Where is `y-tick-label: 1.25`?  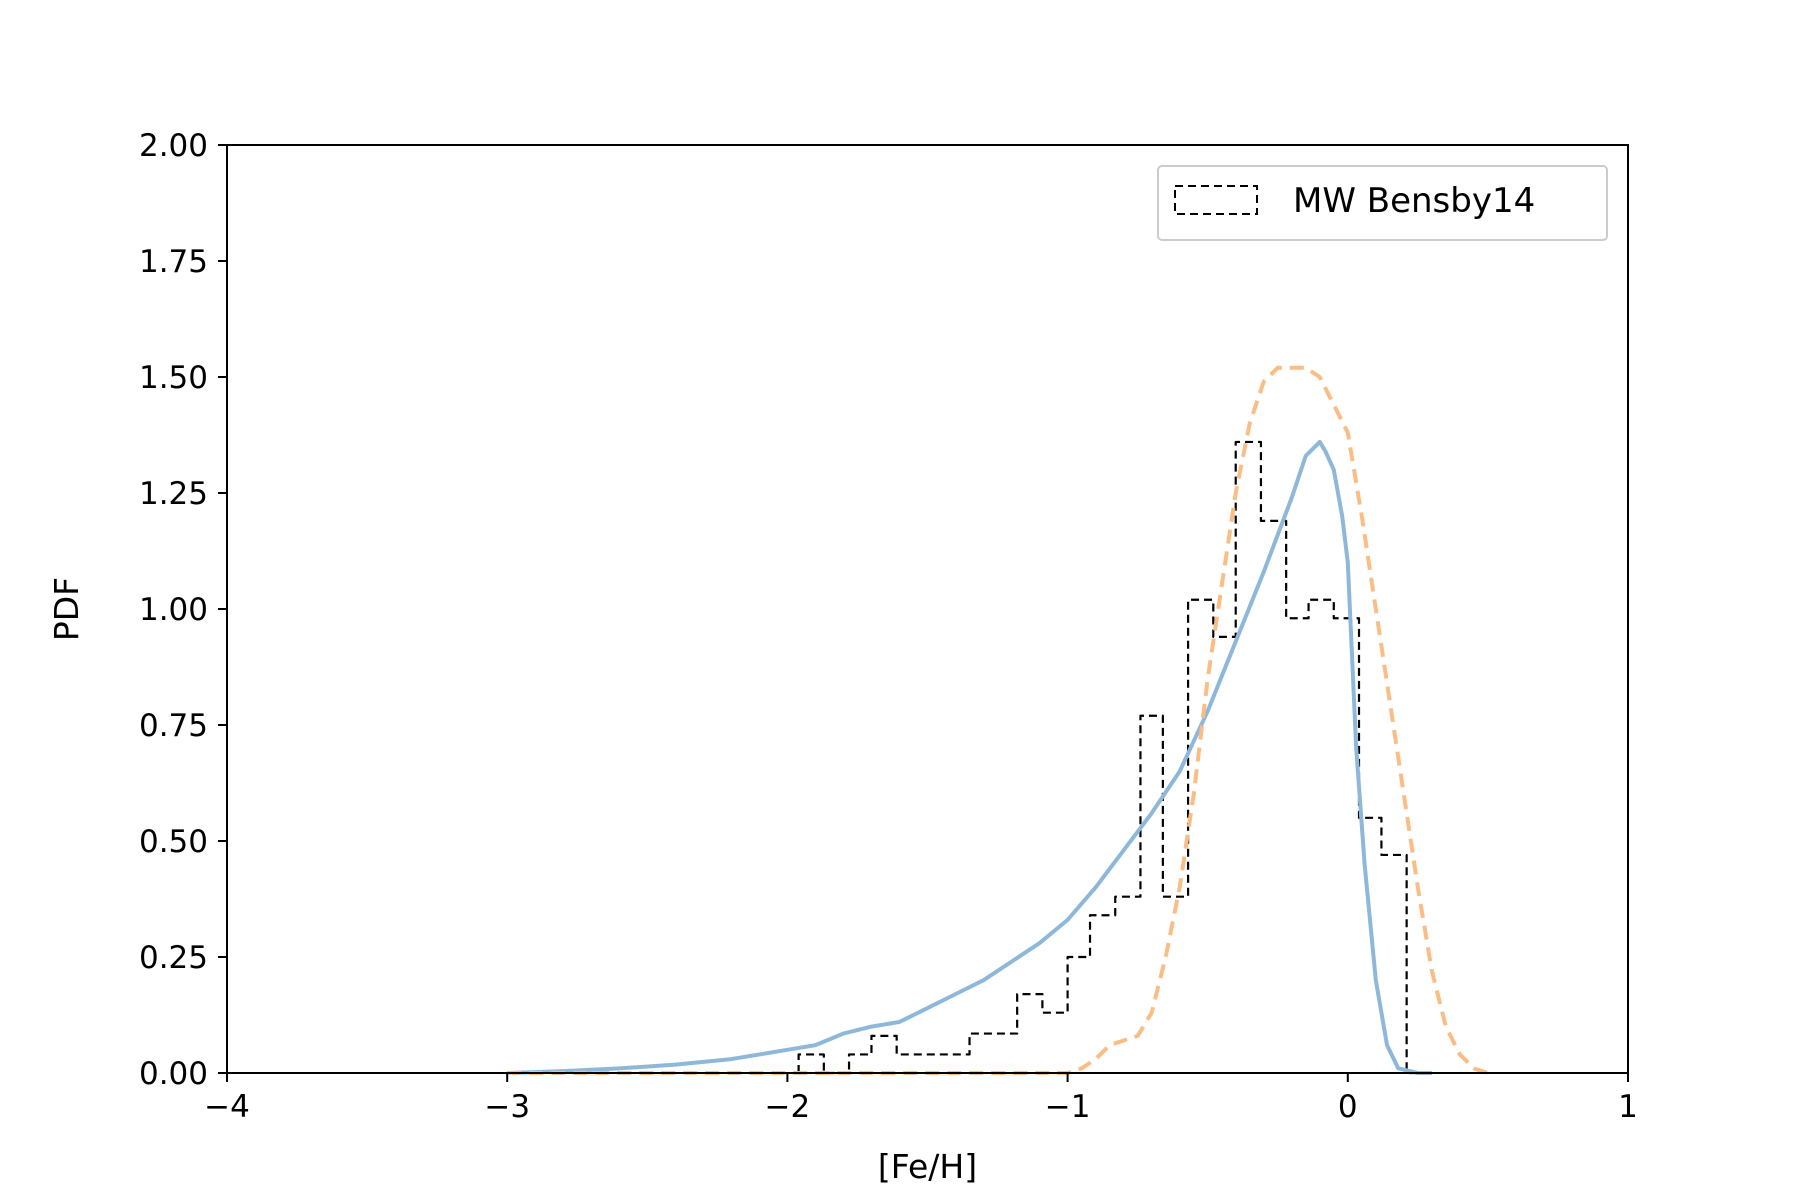
y-tick-label: 1.25 is located at coordinates (173, 494).